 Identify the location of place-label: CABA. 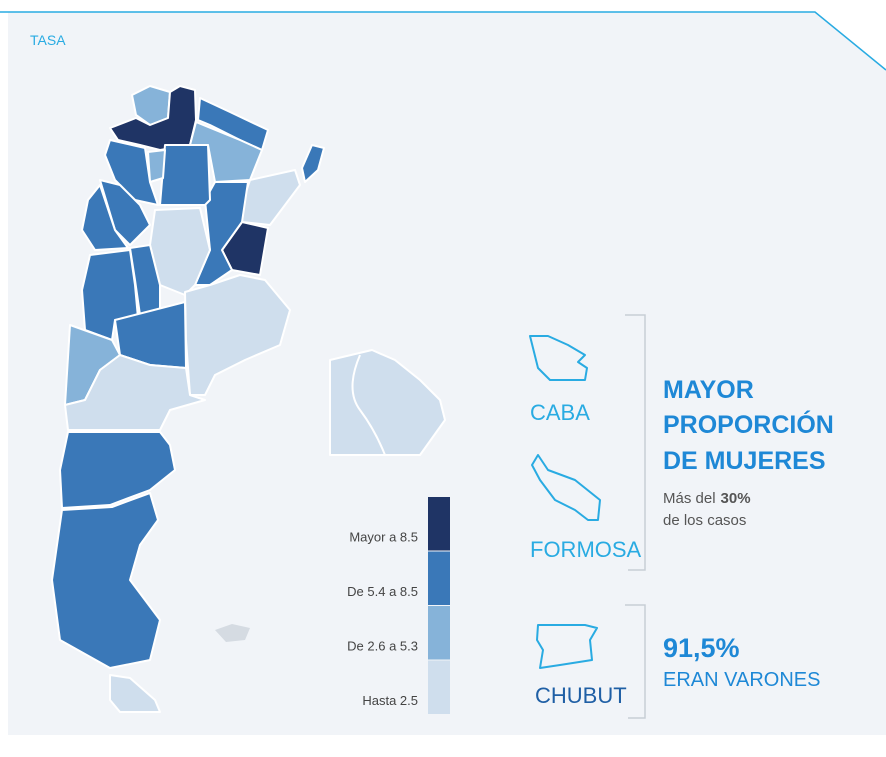
(560, 412).